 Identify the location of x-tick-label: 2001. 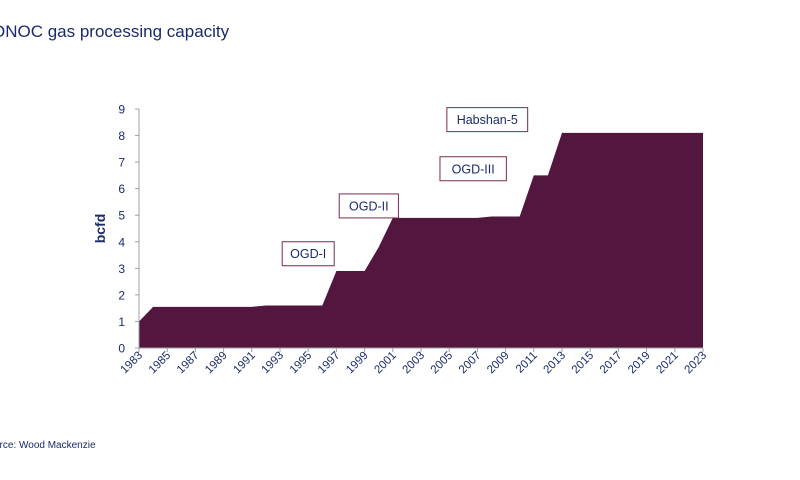
(385, 363).